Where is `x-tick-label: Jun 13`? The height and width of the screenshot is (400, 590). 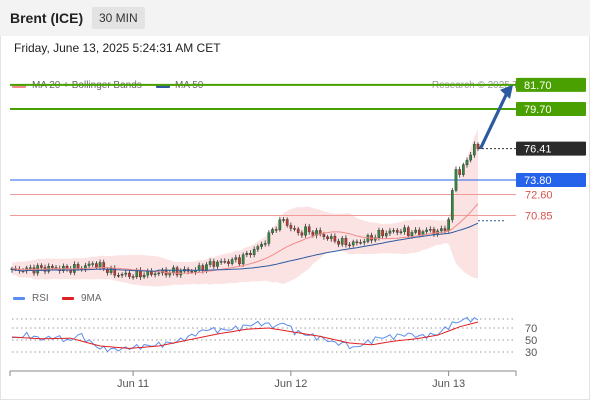
x-tick-label: Jun 13 is located at coordinates (448, 384).